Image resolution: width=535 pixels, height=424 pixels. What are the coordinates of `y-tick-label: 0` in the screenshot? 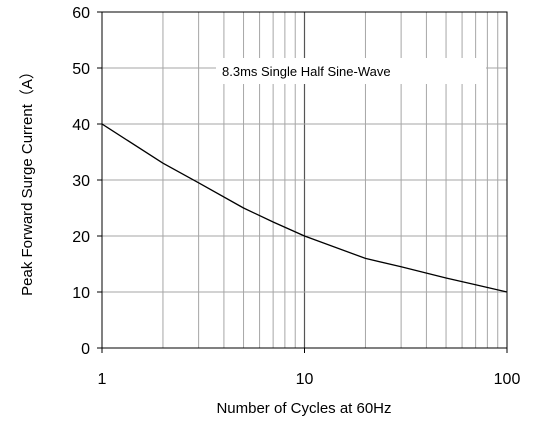 It's located at (85, 349).